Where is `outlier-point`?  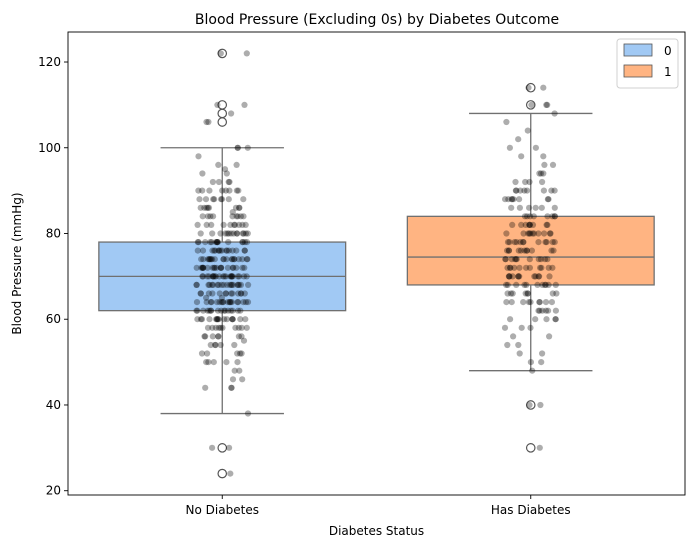
outlier-point is located at coordinates (530, 87).